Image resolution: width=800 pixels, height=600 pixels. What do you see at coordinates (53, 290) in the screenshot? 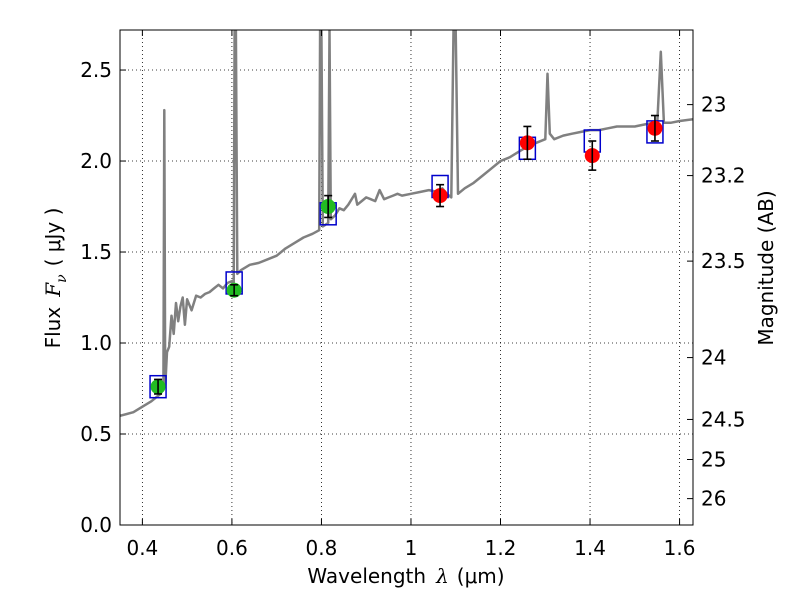
I see `y-axis-title-symbol: F` at bounding box center [53, 290].